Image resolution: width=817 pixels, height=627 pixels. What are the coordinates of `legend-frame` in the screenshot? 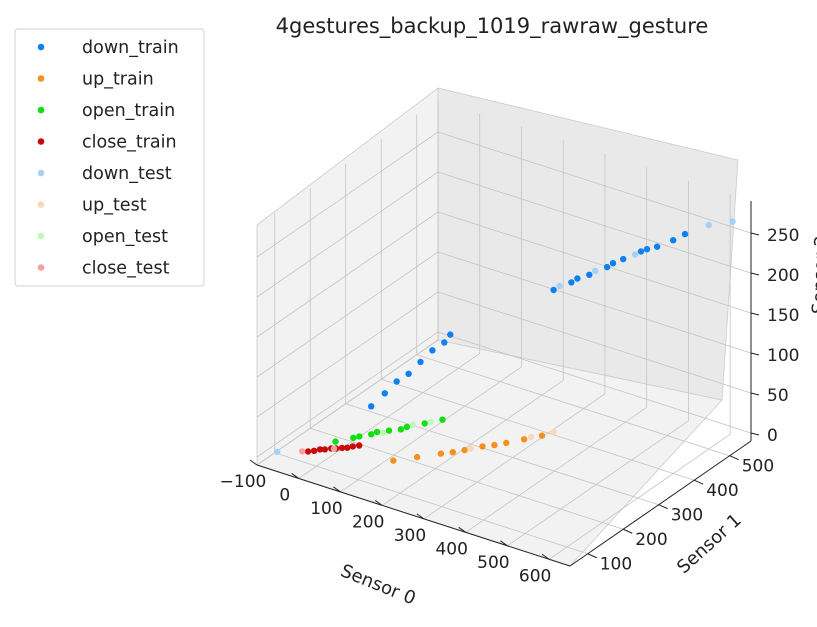 It's located at (109, 157).